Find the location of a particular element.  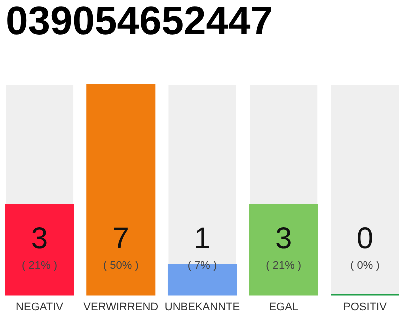

annotation: ( 0% ) is located at coordinates (365, 266).